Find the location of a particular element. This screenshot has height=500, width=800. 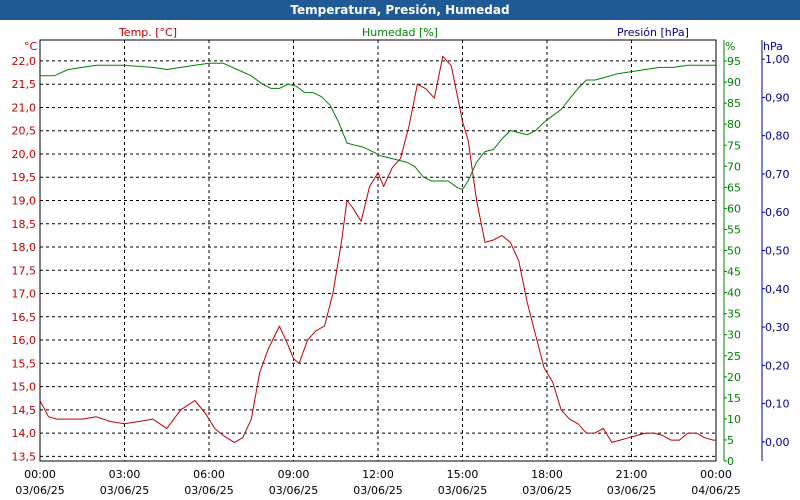

pressure-tick-label: 0,30 is located at coordinates (777, 327).